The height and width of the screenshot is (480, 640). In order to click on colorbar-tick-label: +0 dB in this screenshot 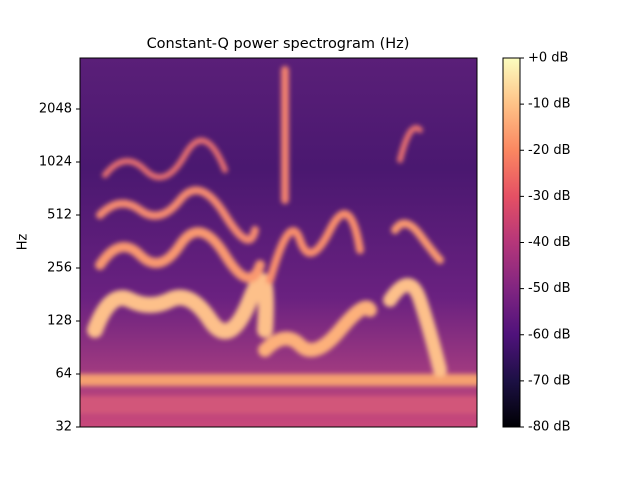, I will do `click(548, 58)`.